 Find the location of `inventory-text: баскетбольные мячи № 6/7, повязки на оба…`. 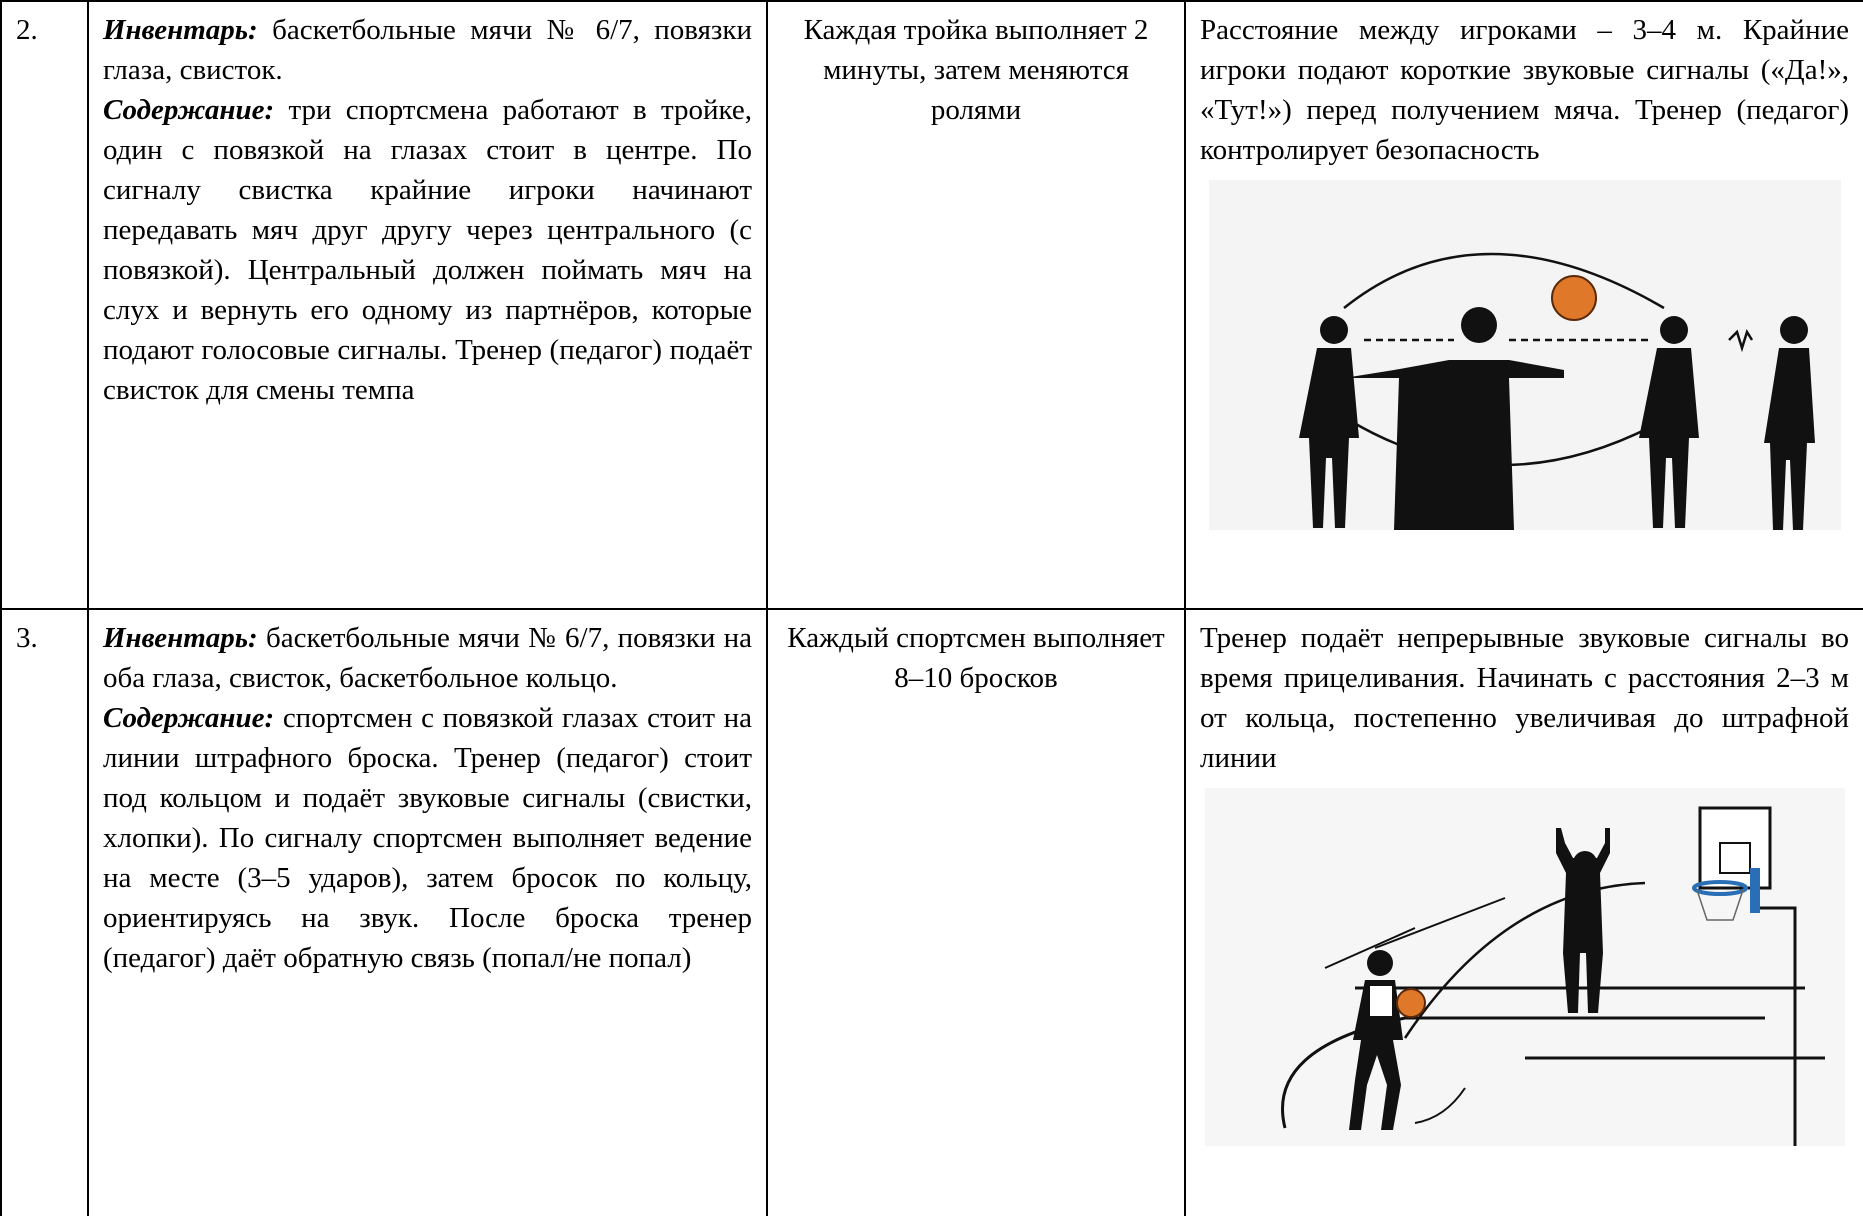

inventory-text: баскетбольные мячи № 6/7, повязки на оба… is located at coordinates (427, 658).